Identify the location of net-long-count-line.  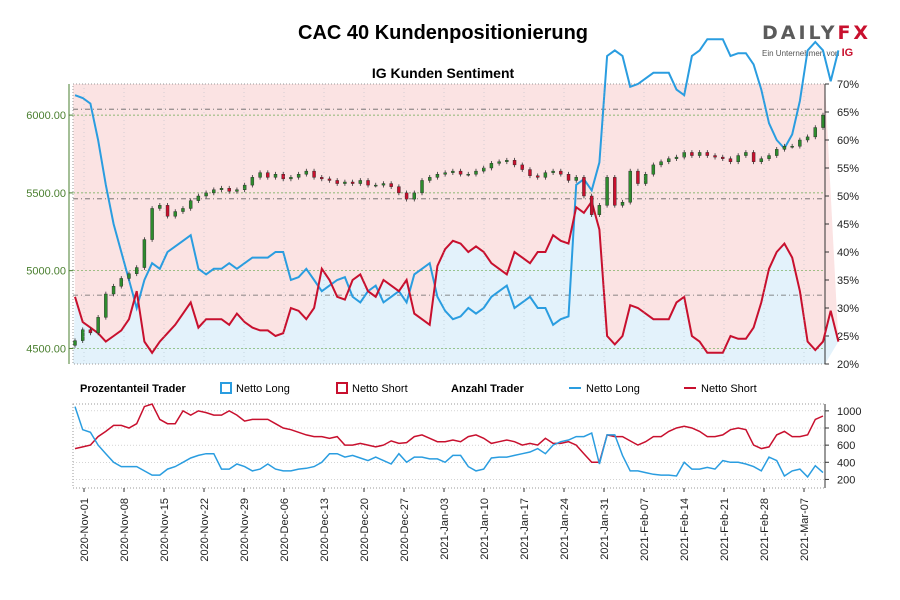
(449, 442).